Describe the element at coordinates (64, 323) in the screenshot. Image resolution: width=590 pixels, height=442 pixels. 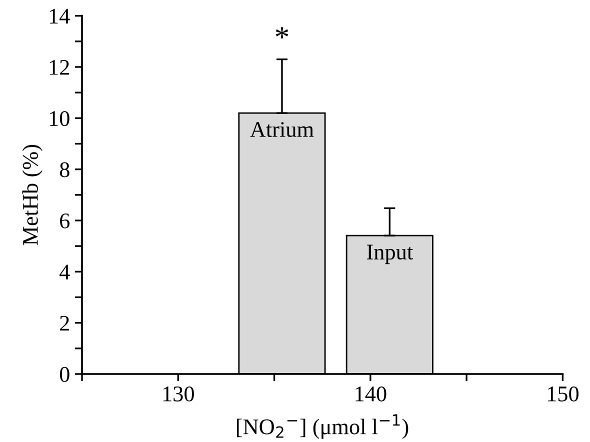
I see `y-tick-label: 2` at that location.